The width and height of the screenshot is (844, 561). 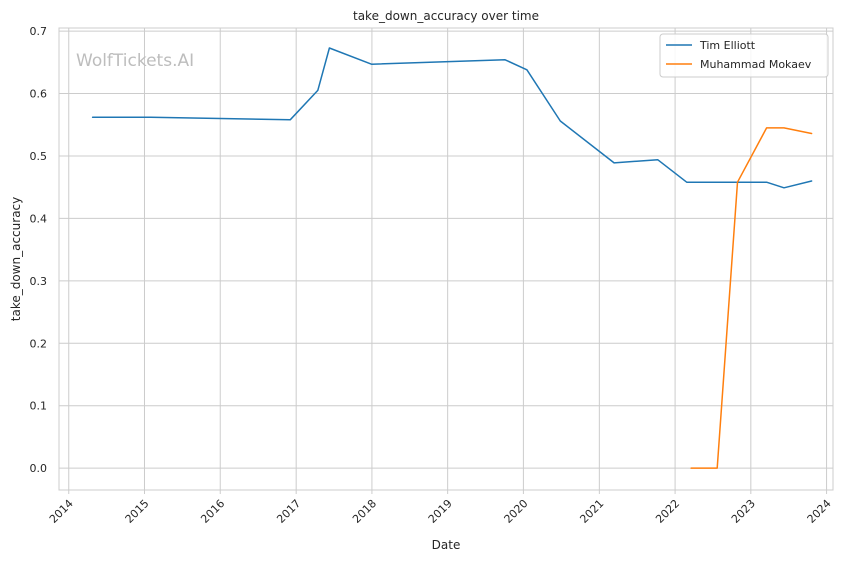 I want to click on y-tick-label: 0.1, so click(x=39, y=406).